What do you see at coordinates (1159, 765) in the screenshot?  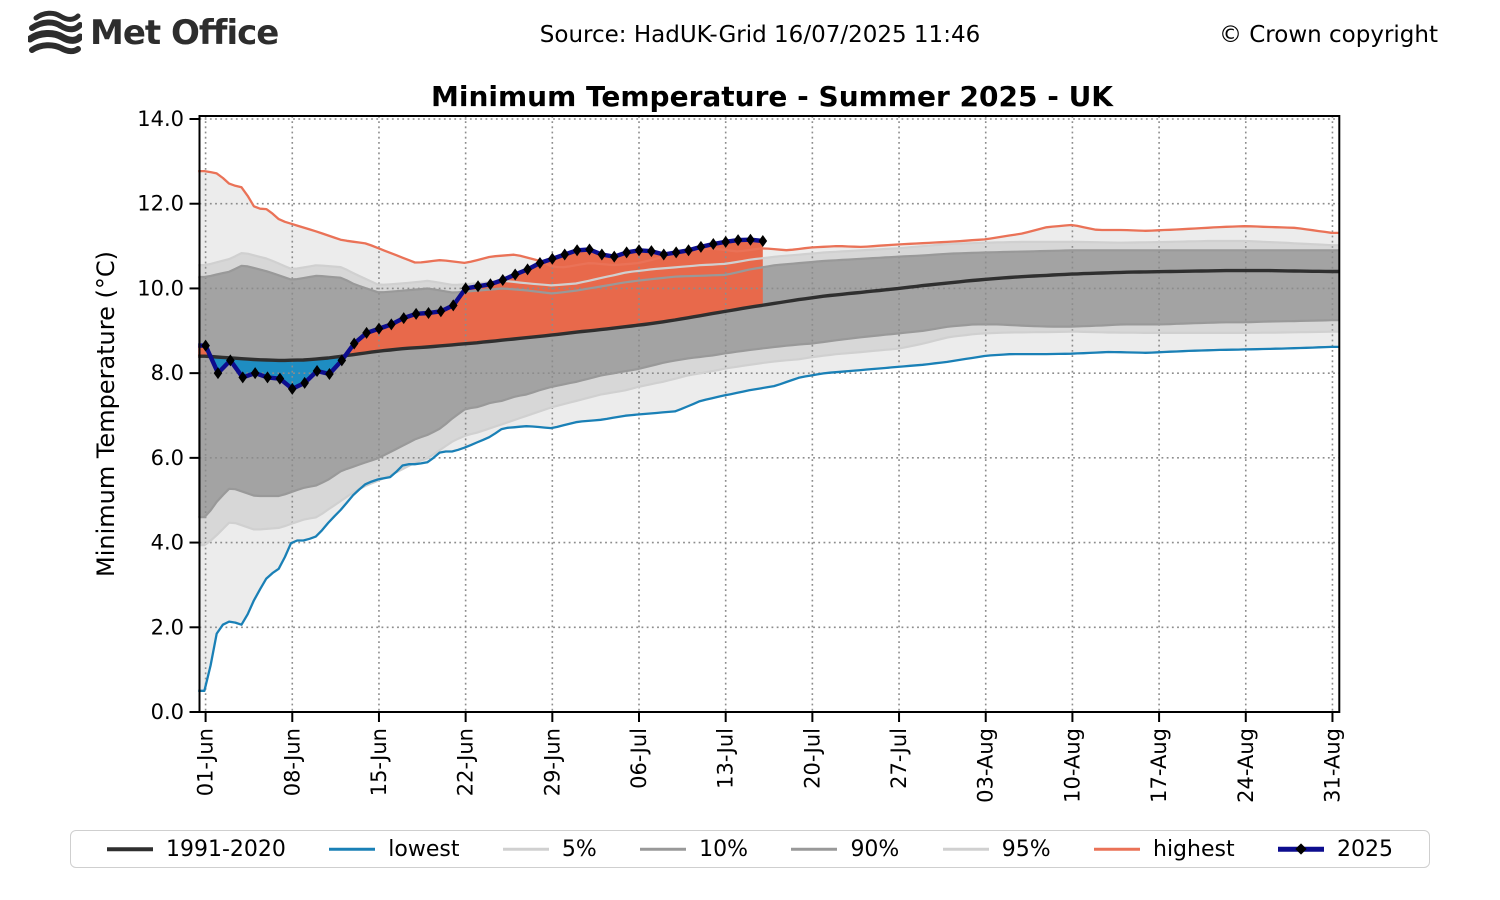 I see `x-tick-label: 17-Aug` at bounding box center [1159, 765].